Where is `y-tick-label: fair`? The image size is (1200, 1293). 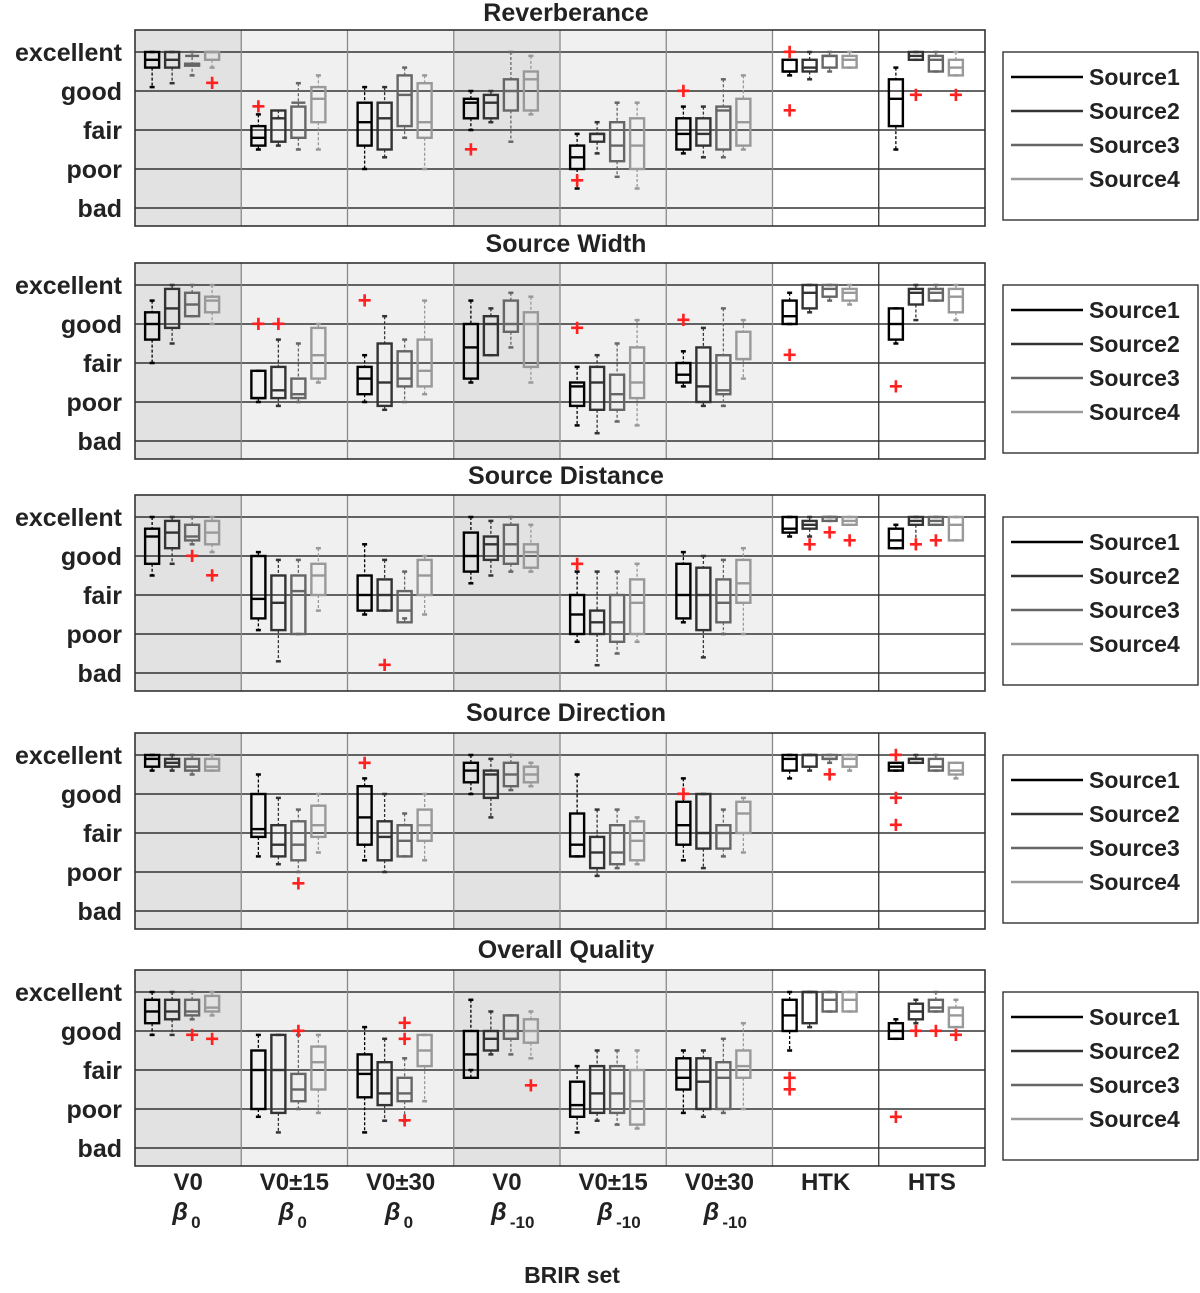 y-tick-label: fair is located at coordinates (102, 364).